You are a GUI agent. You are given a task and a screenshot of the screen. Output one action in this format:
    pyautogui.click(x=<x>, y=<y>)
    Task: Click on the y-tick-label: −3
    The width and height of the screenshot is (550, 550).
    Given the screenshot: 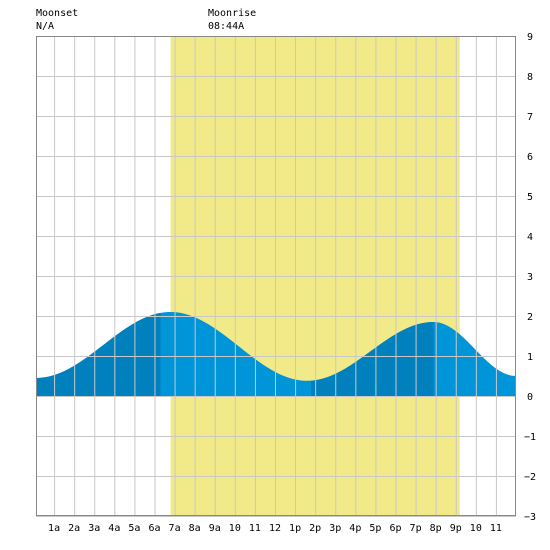 What is the action you would take?
    pyautogui.click(x=530, y=517)
    